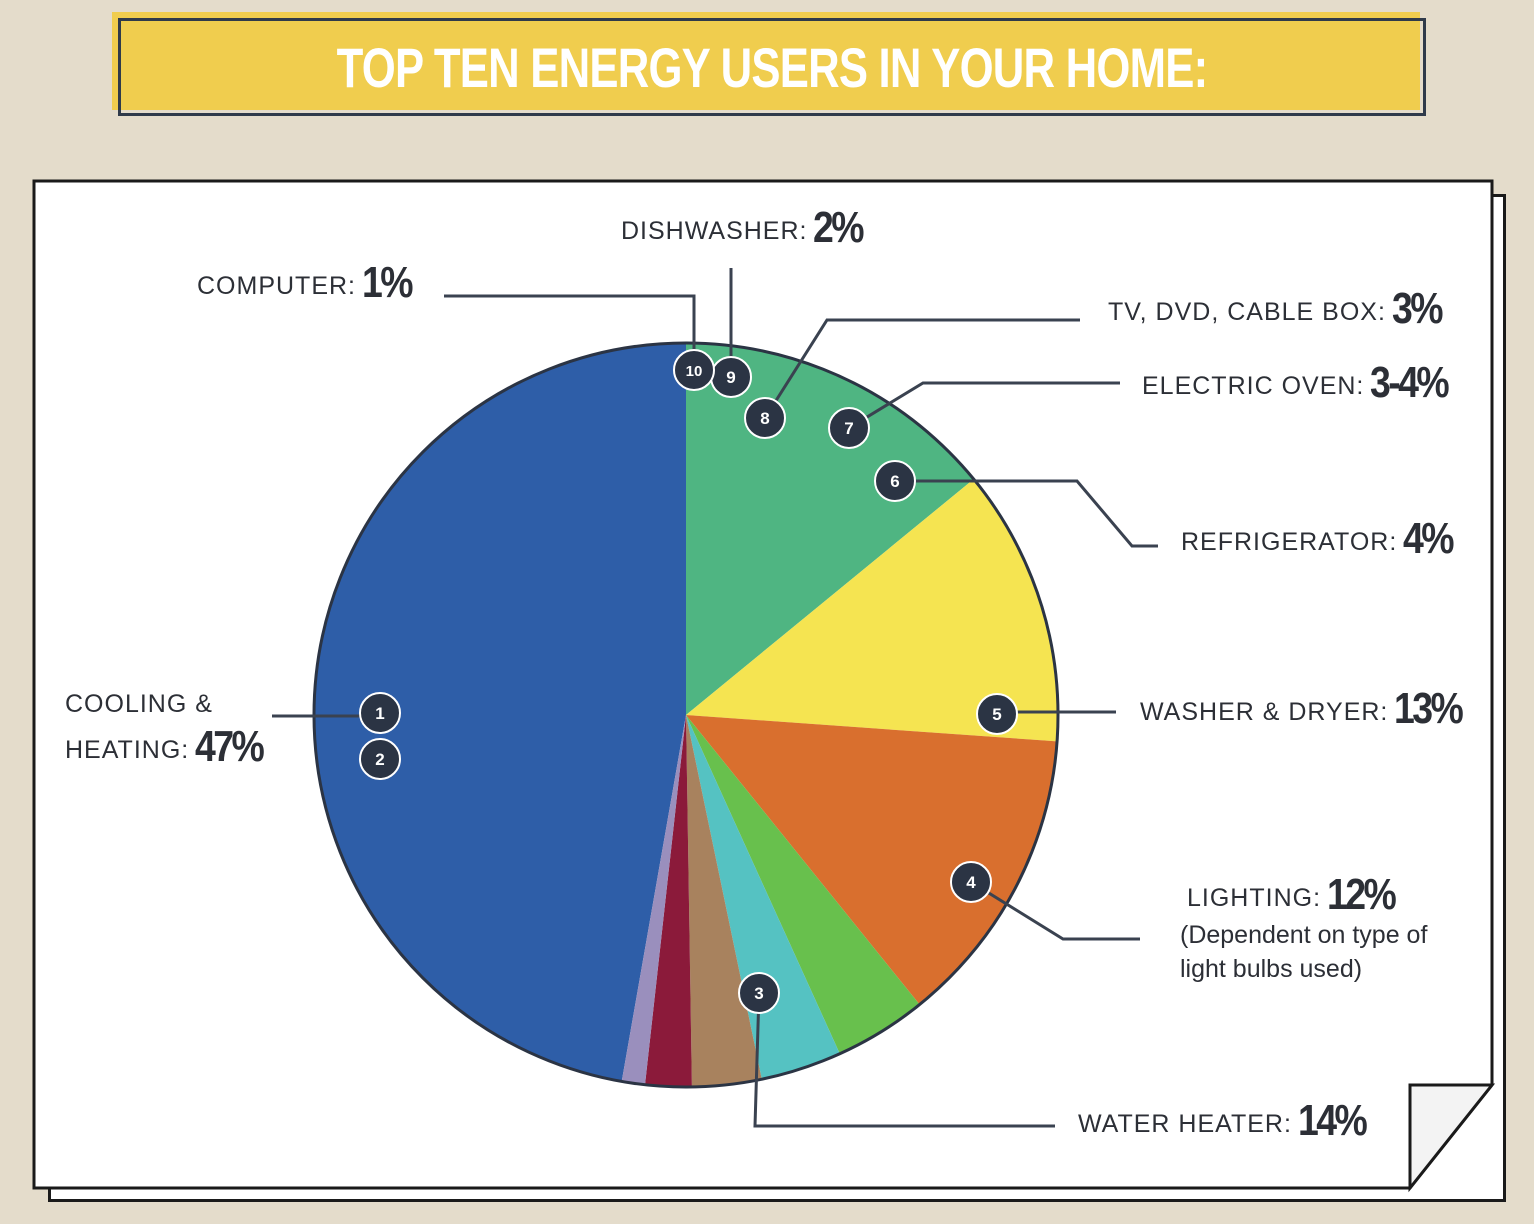 This screenshot has height=1224, width=1534. I want to click on label-lighting-value: 12%, so click(1362, 894).